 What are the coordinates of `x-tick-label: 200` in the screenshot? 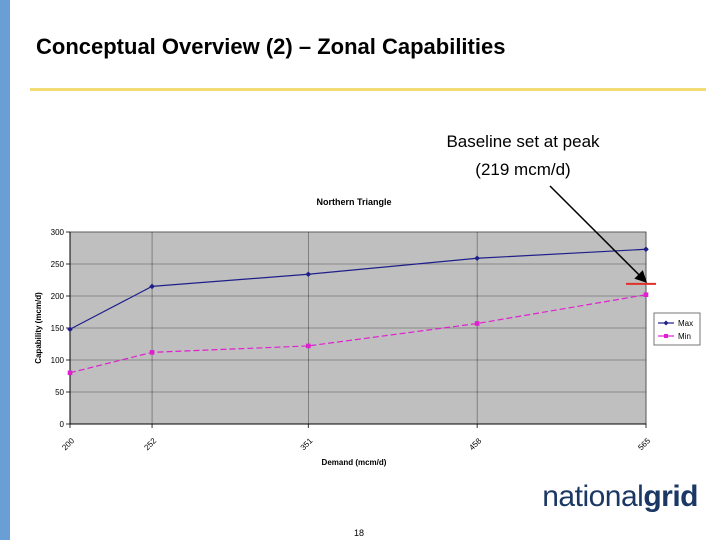 It's located at (68, 444).